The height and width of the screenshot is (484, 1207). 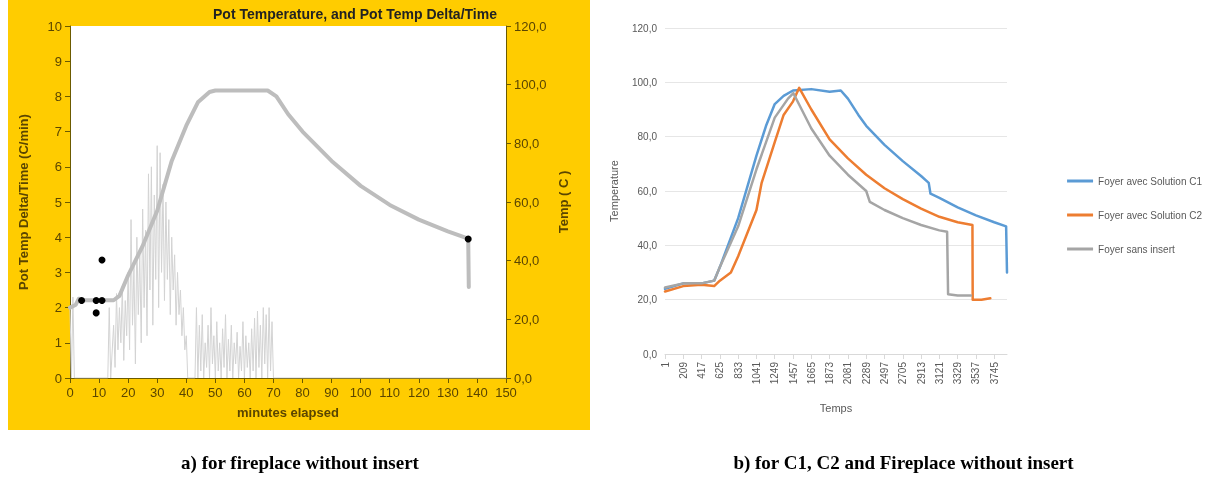 I want to click on x-tick-label: 150, so click(x=506, y=392).